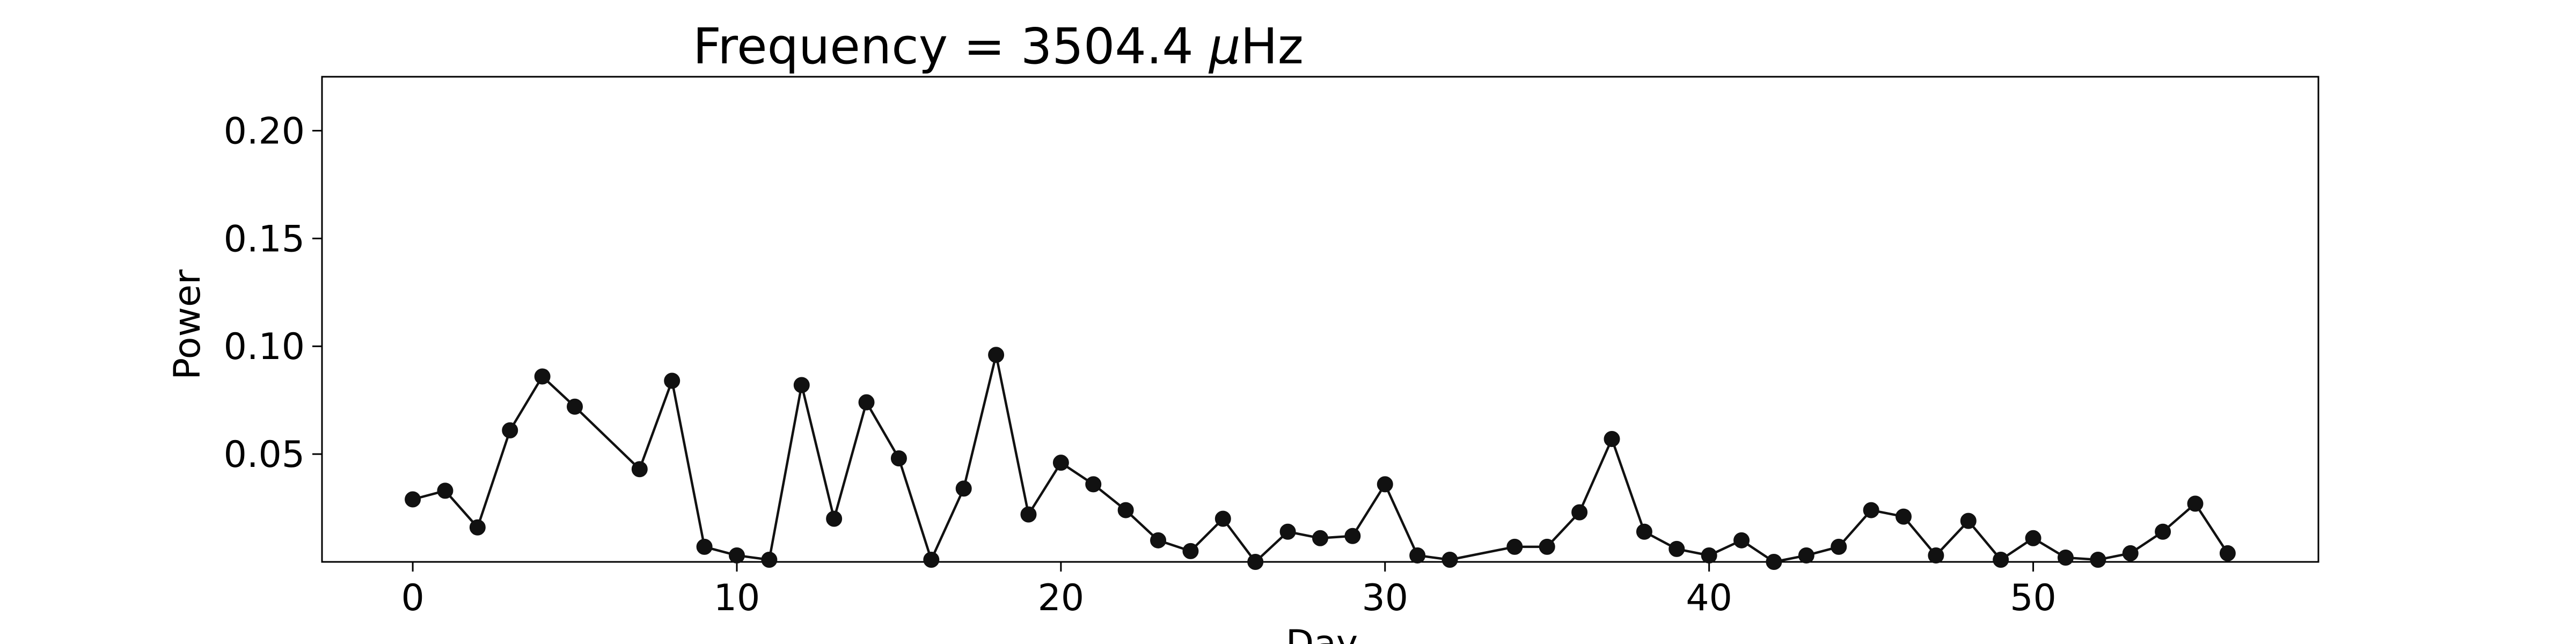 This screenshot has width=2576, height=644. What do you see at coordinates (187, 324) in the screenshot?
I see `y-axis-label: Power` at bounding box center [187, 324].